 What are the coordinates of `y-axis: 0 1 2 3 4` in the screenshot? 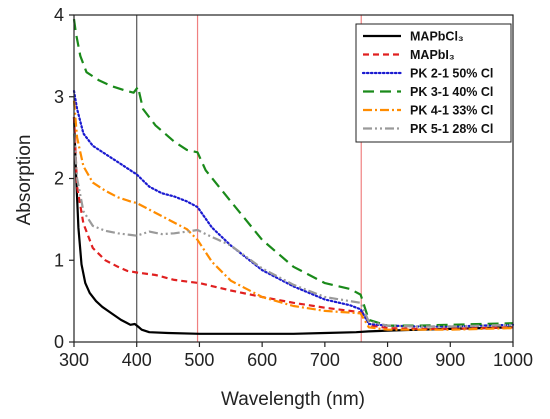 It's located at (64, 178).